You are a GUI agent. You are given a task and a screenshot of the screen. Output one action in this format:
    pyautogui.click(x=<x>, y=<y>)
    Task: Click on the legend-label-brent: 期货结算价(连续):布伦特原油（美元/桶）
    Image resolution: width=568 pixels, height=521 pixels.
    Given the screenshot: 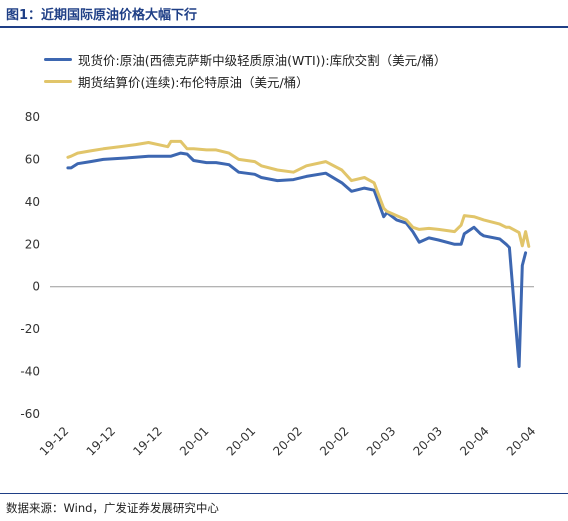 What is the action you would take?
    pyautogui.click(x=193, y=82)
    